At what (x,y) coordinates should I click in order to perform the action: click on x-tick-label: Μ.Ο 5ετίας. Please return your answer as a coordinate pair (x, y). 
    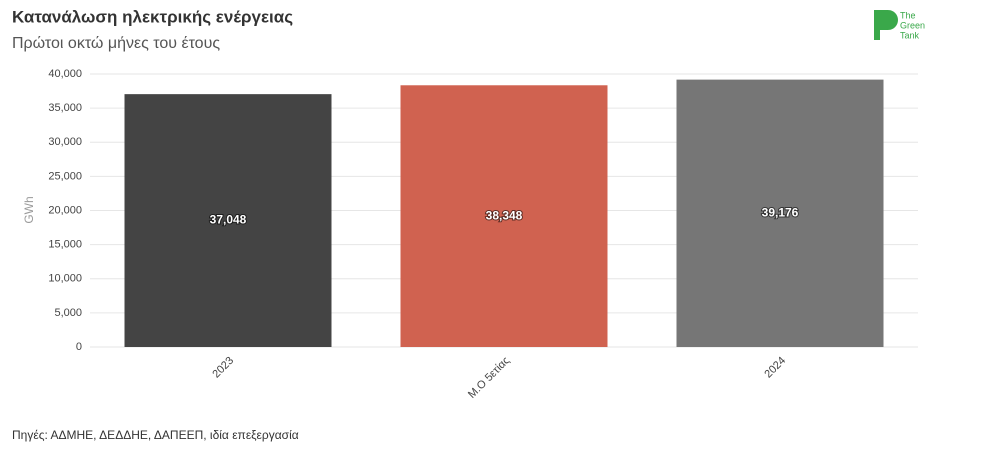
    Looking at the image, I should click on (489, 378).